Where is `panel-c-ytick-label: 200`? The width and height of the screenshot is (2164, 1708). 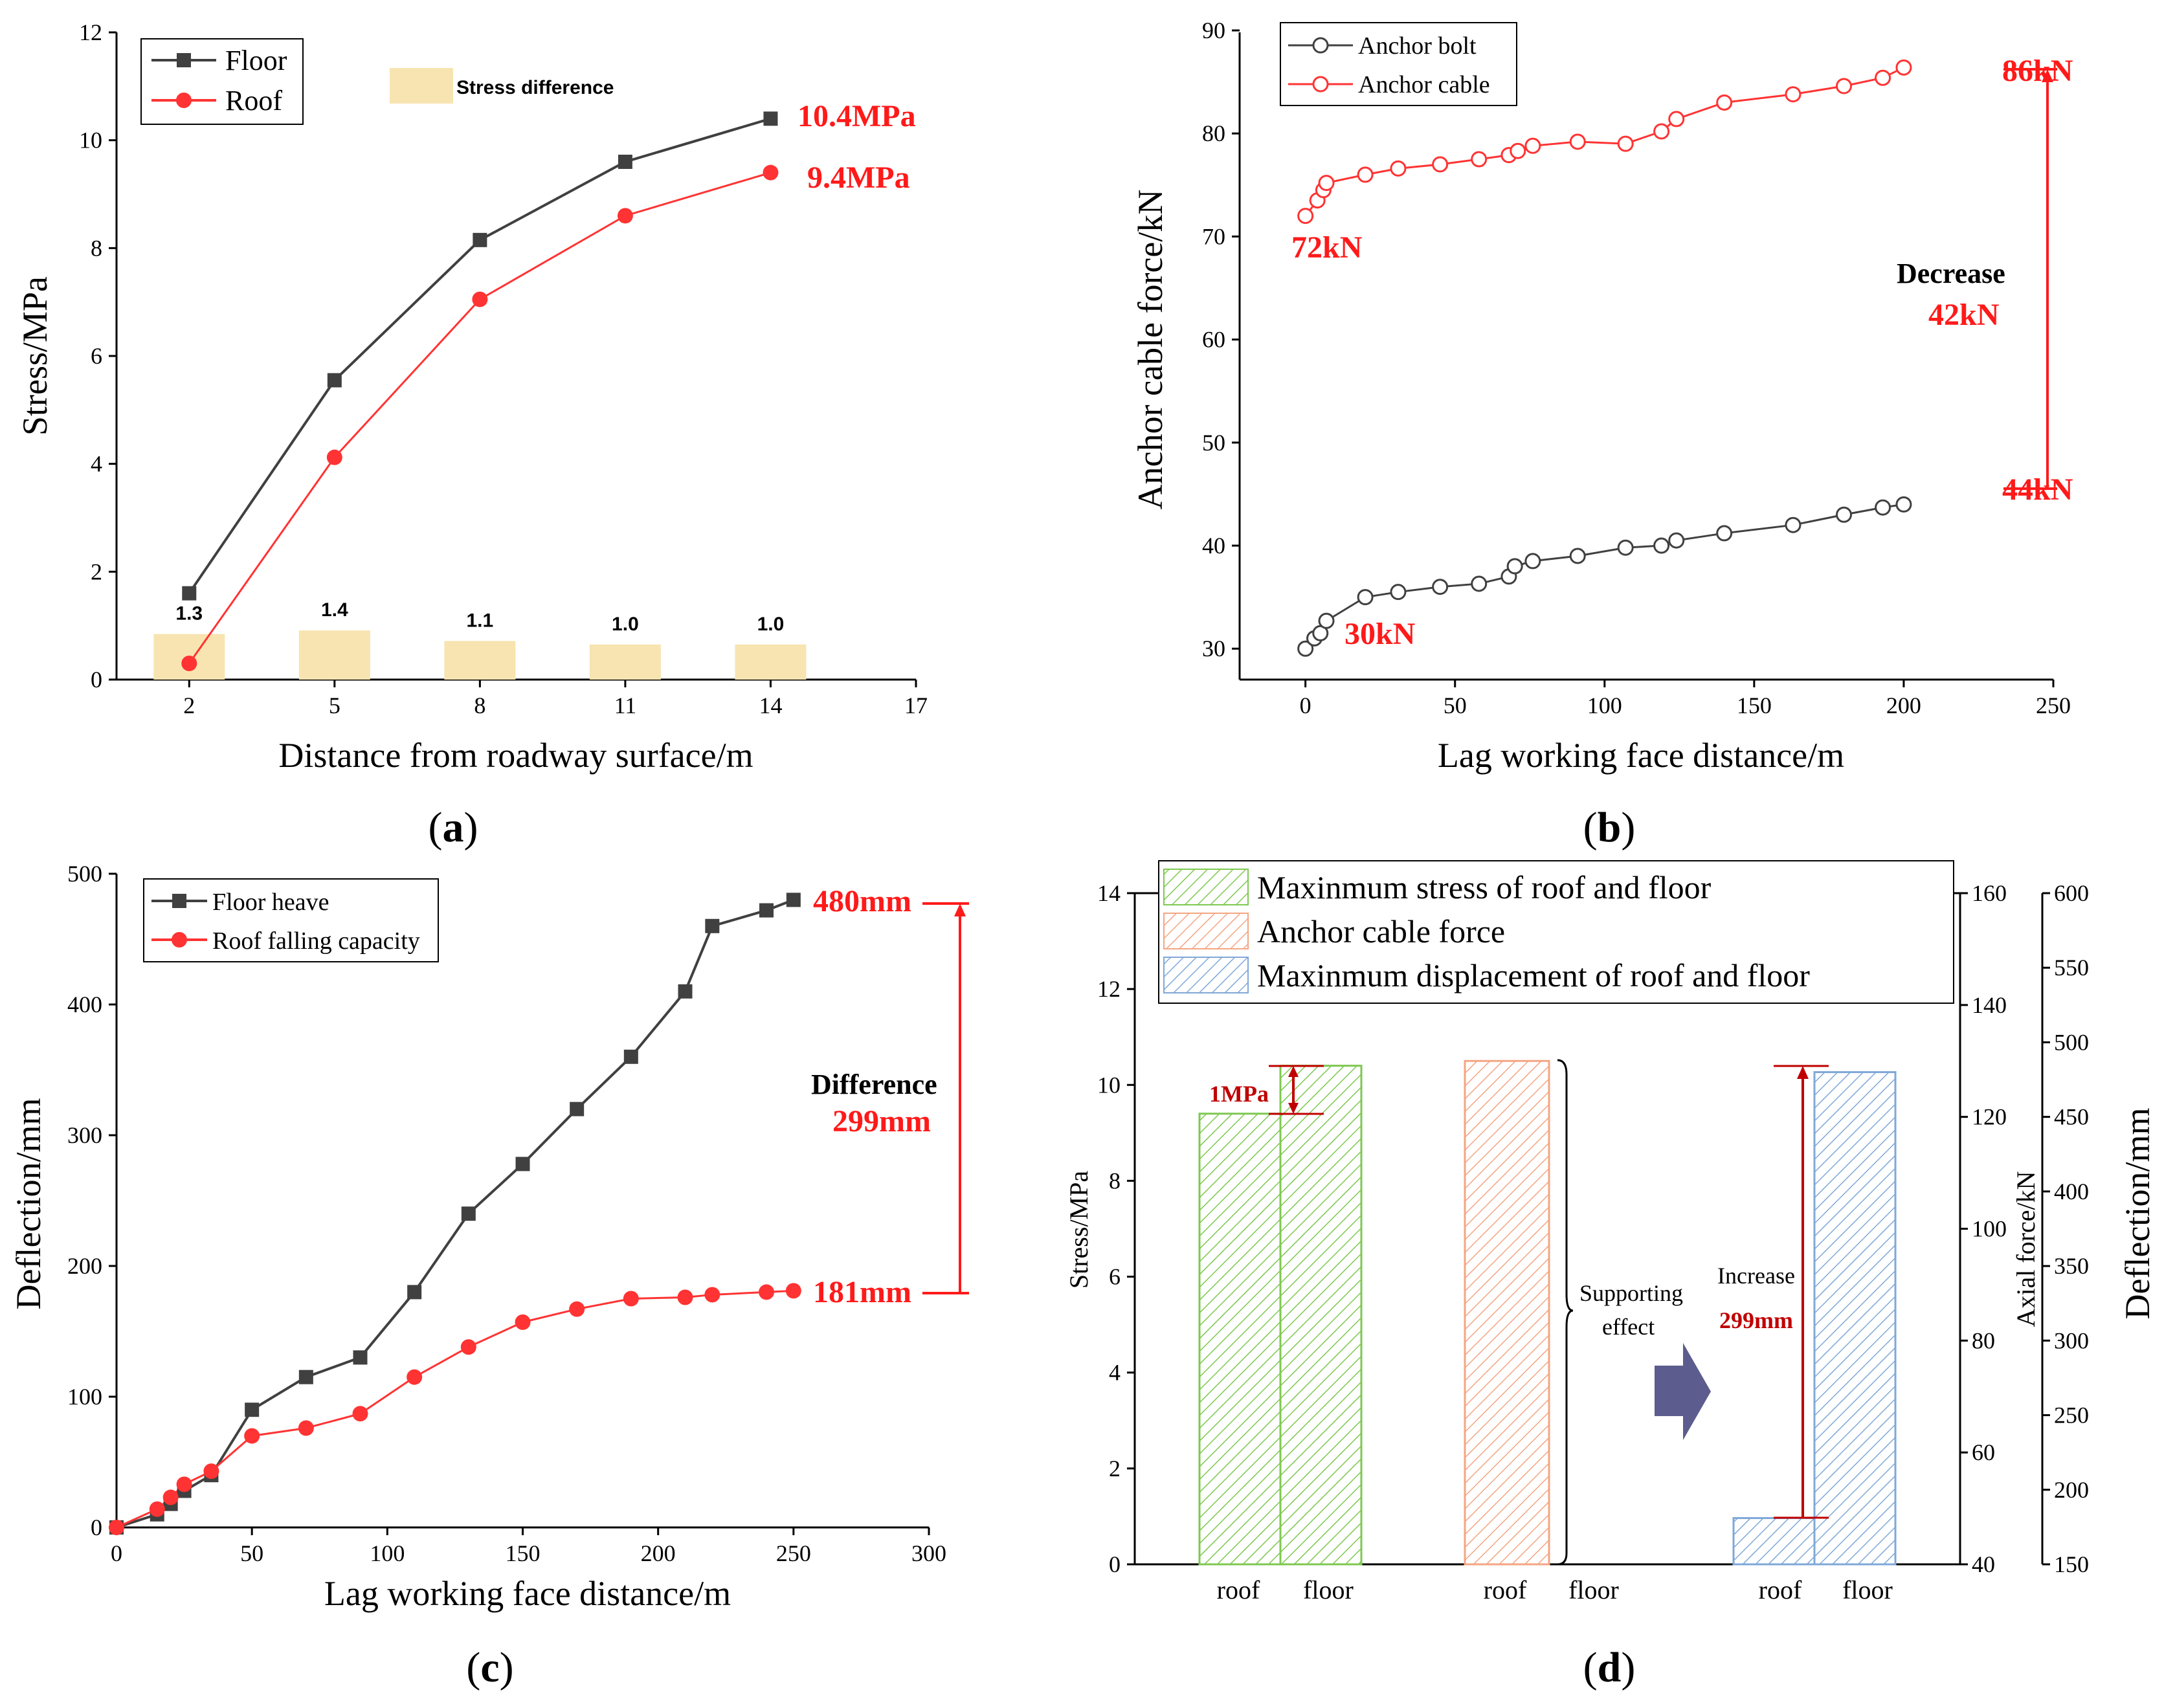 panel-c-ytick-label: 200 is located at coordinates (84, 1266).